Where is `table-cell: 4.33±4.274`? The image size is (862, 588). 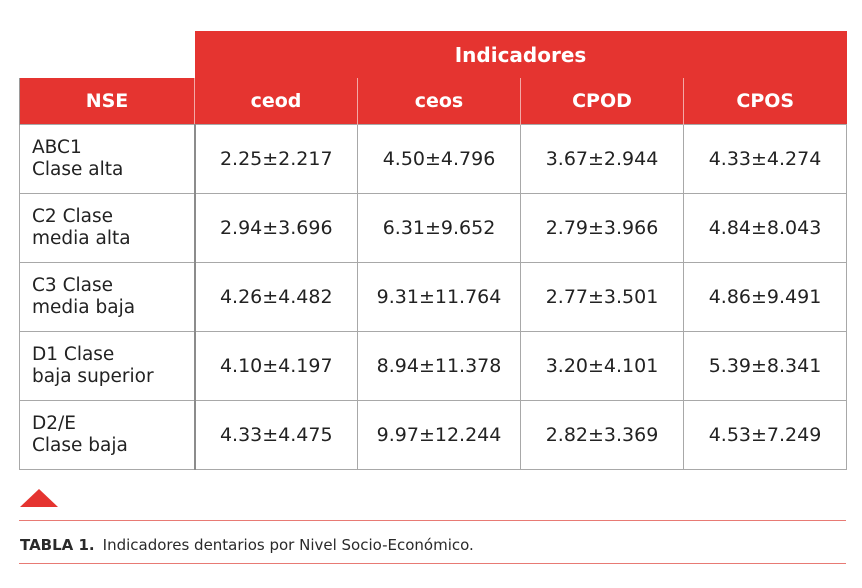
table-cell: 4.33±4.274 is located at coordinates (765, 159).